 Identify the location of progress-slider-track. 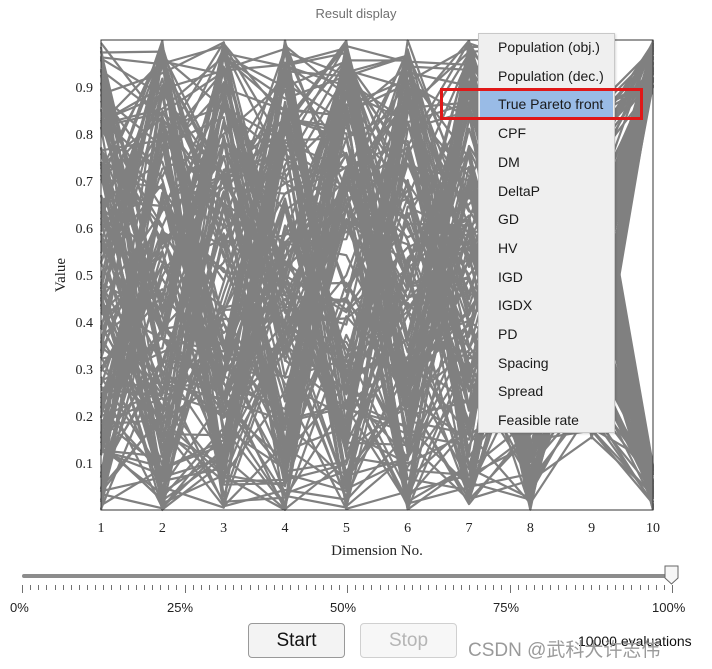
(347, 576).